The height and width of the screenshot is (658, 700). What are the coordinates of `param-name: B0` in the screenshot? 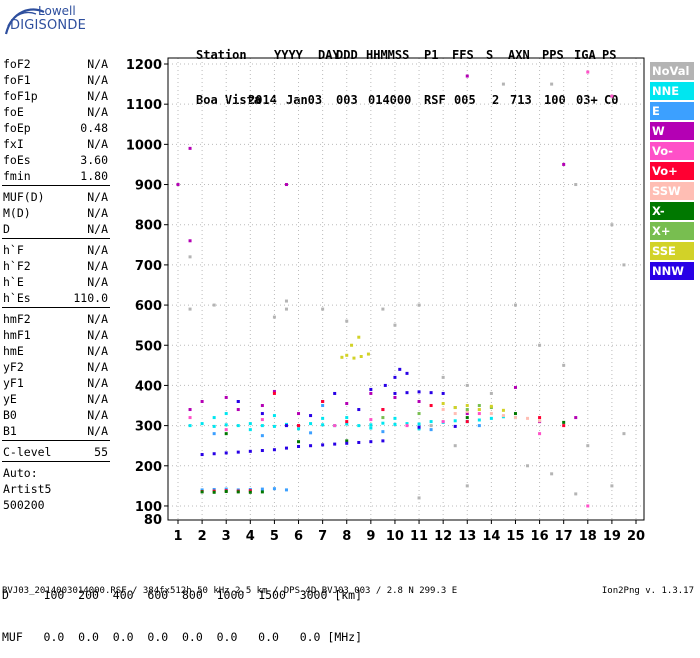 It's located at (10, 415).